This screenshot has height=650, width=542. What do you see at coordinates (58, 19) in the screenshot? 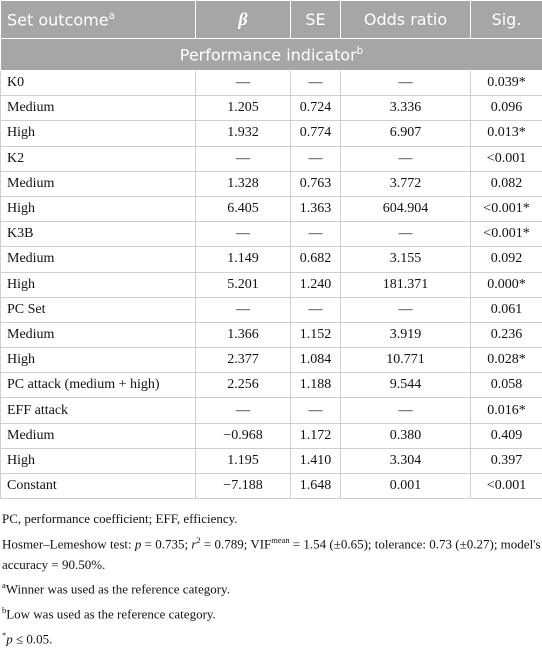
I see `header-text: Set outcome` at bounding box center [58, 19].